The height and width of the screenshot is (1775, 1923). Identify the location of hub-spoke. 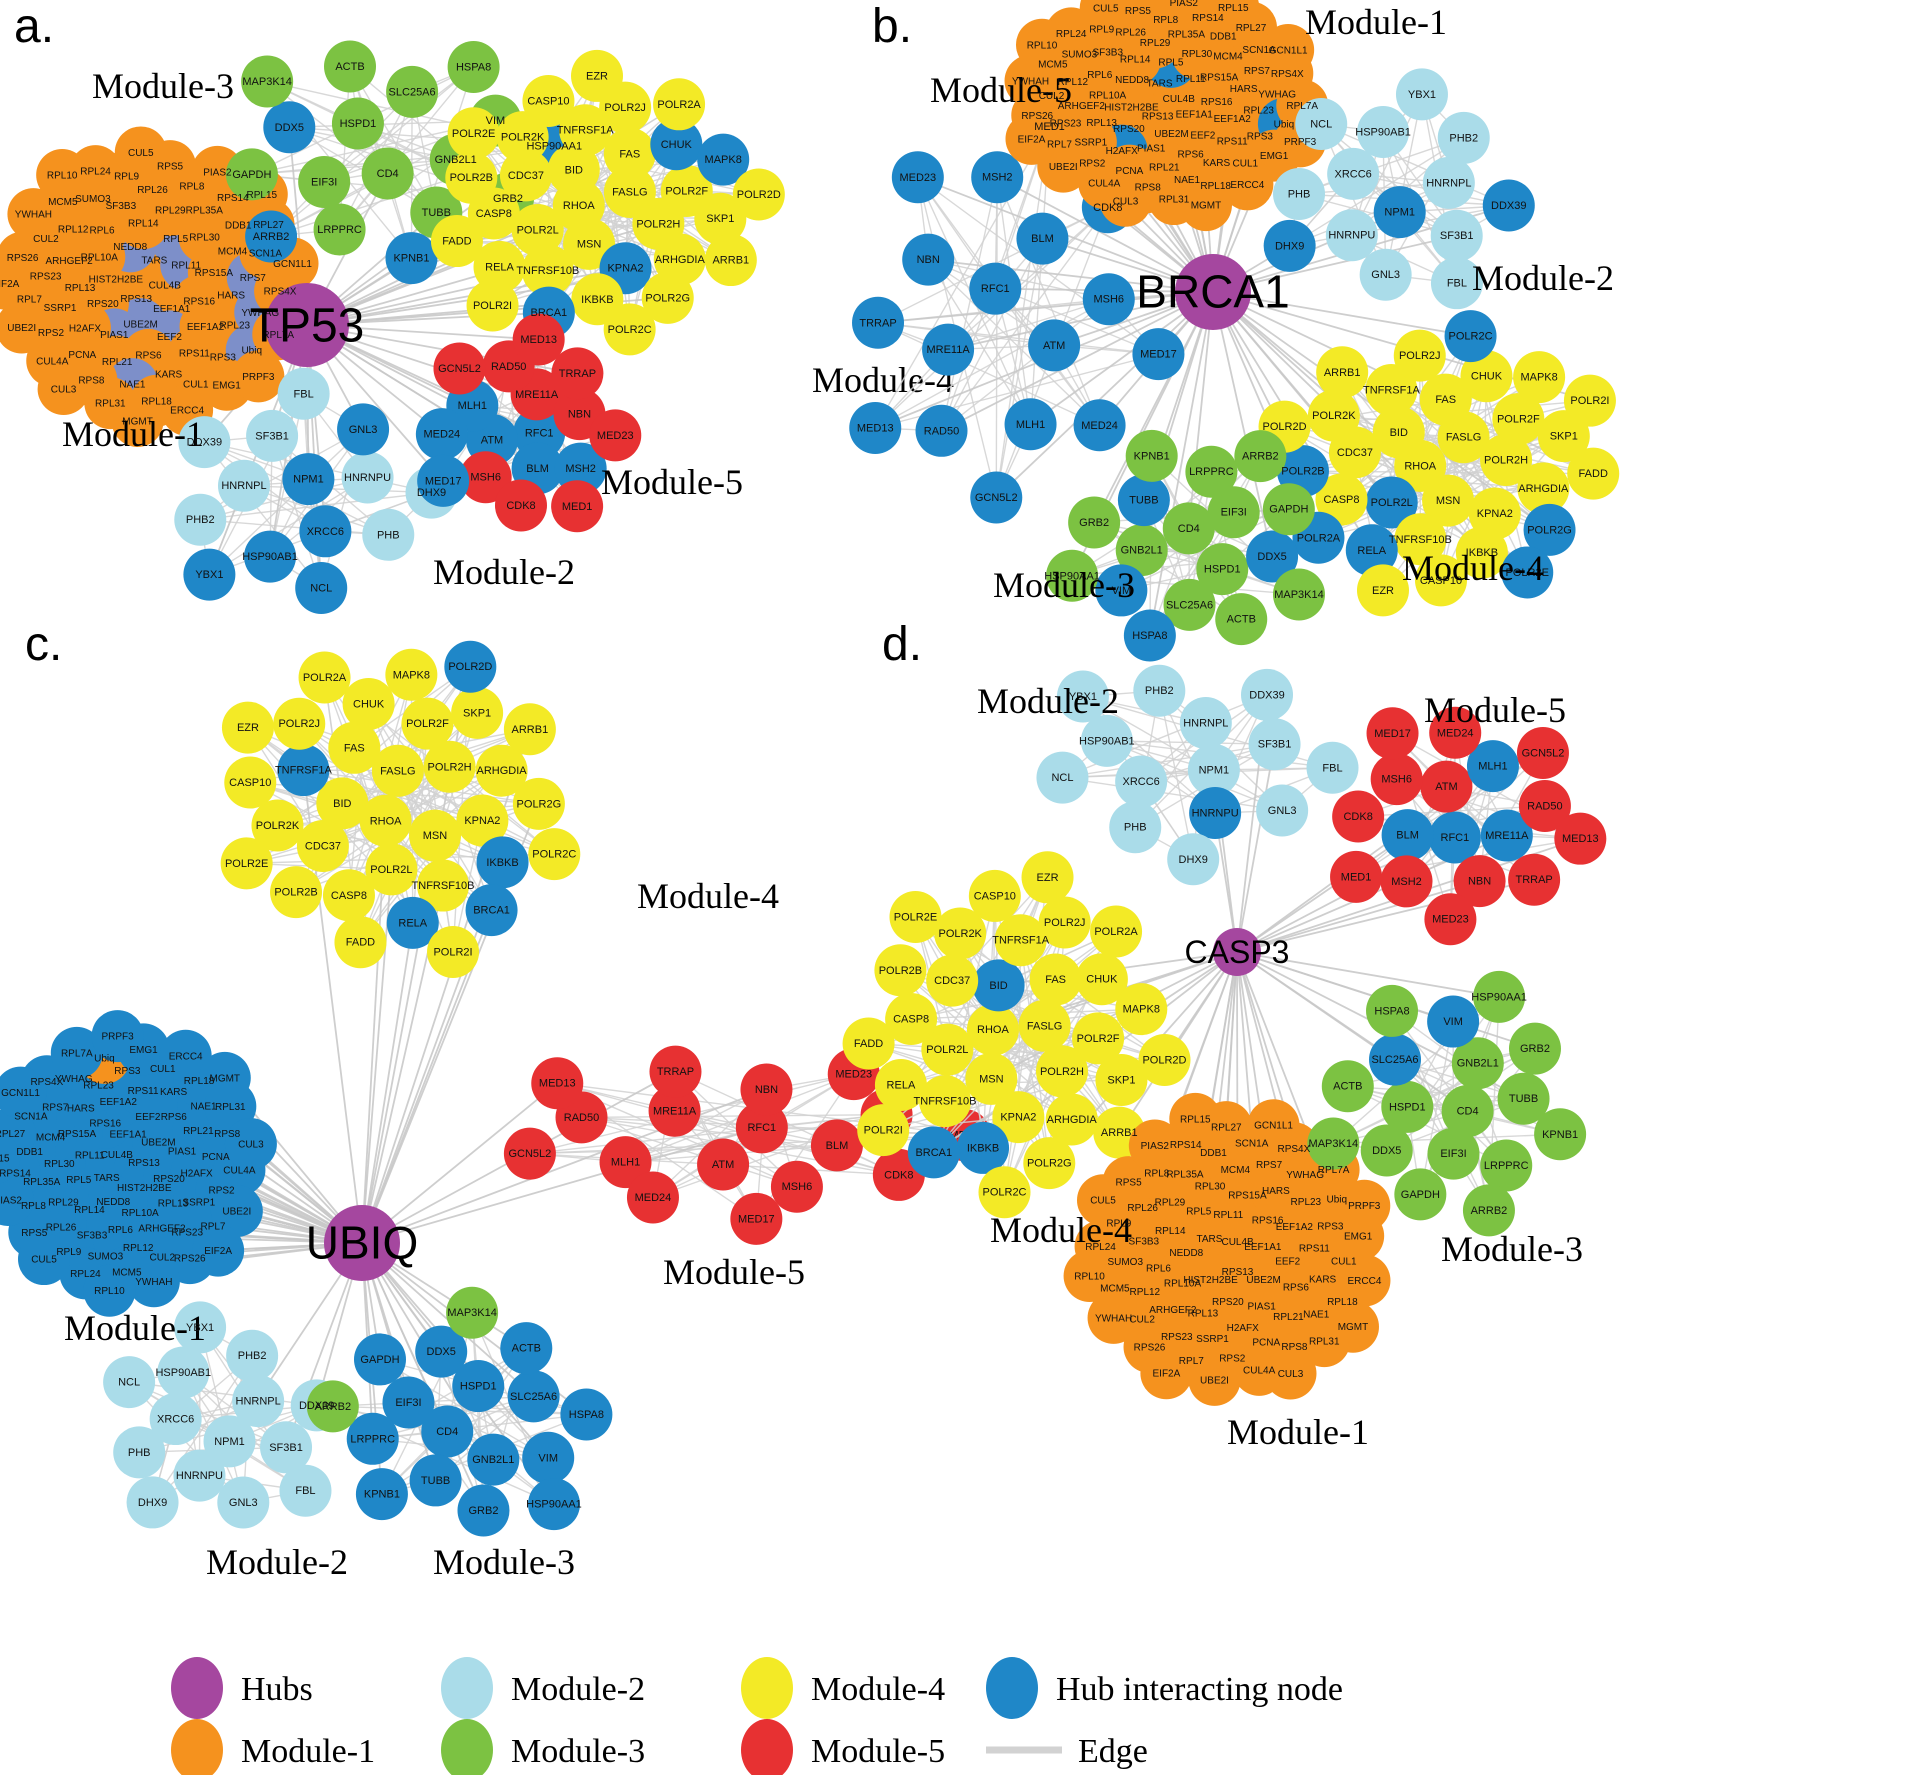
(1080, 321).